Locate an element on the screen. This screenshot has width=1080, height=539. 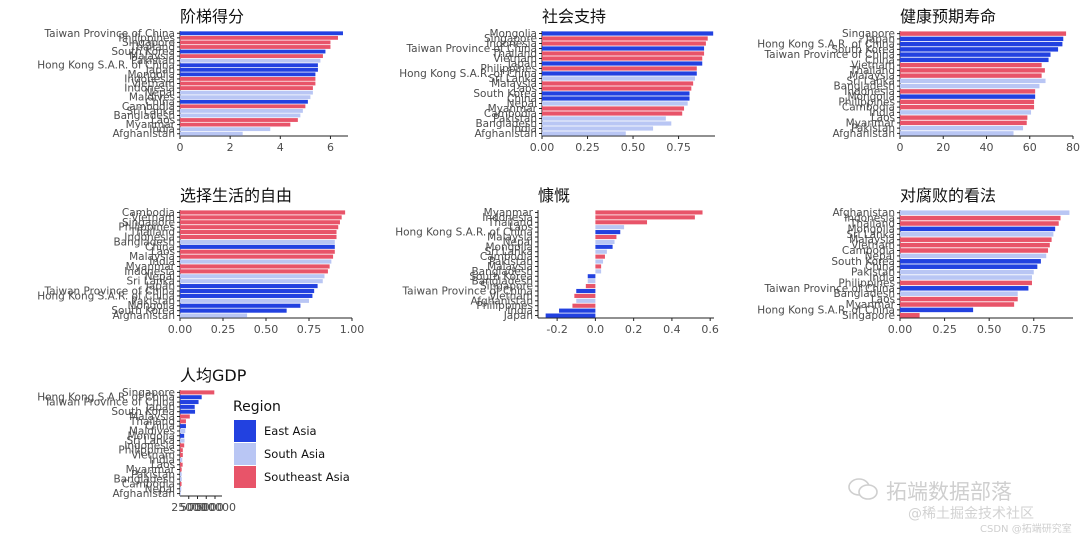
x-tick-label: 4 is located at coordinates (280, 147).